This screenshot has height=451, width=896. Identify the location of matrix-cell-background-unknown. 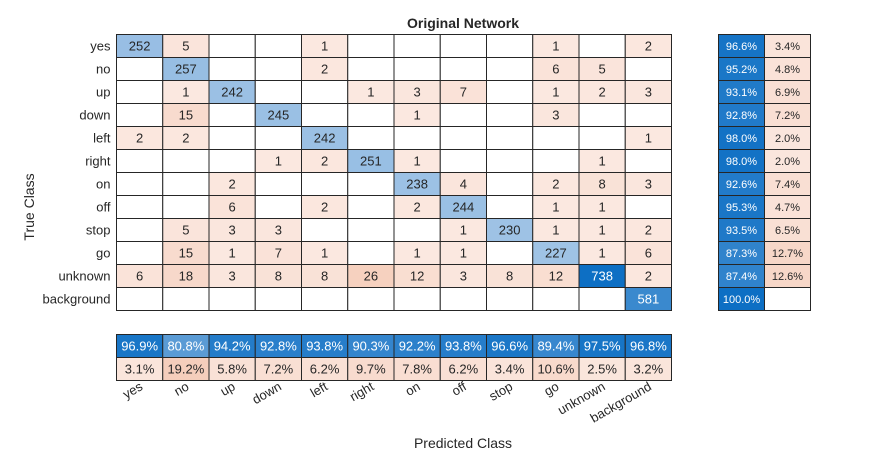
(602, 299).